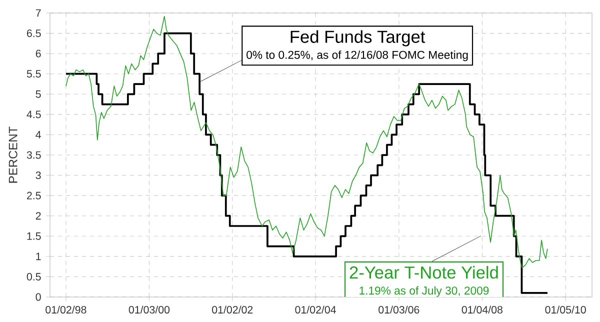 This screenshot has width=600, height=322. What do you see at coordinates (33, 114) in the screenshot?
I see `y-tick-label: 4.5` at bounding box center [33, 114].